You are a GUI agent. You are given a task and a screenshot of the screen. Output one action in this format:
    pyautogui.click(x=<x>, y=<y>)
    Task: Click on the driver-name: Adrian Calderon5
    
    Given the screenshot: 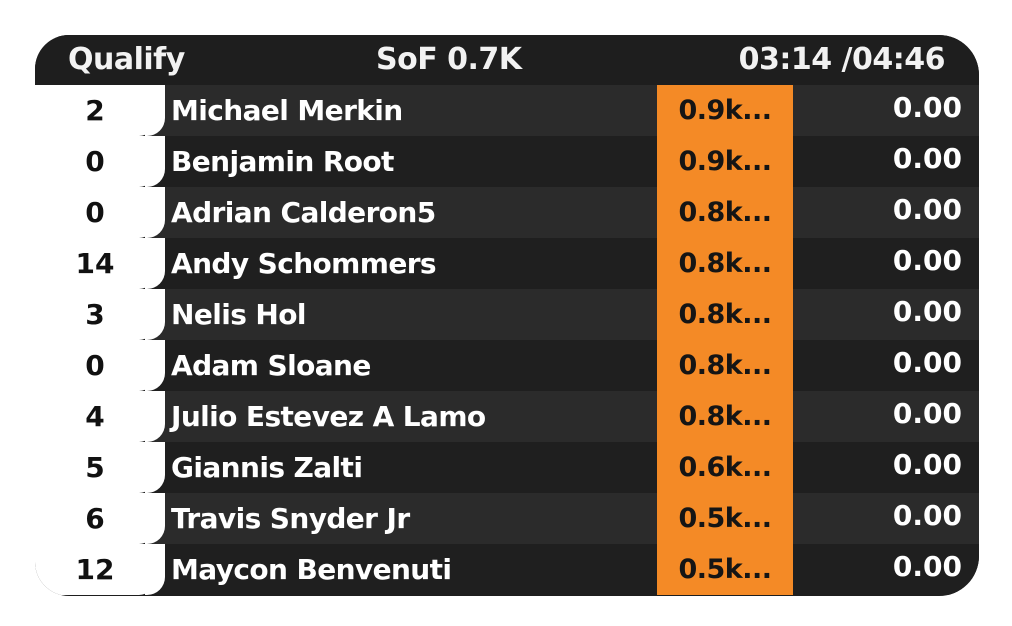 What is the action you would take?
    pyautogui.click(x=401, y=212)
    